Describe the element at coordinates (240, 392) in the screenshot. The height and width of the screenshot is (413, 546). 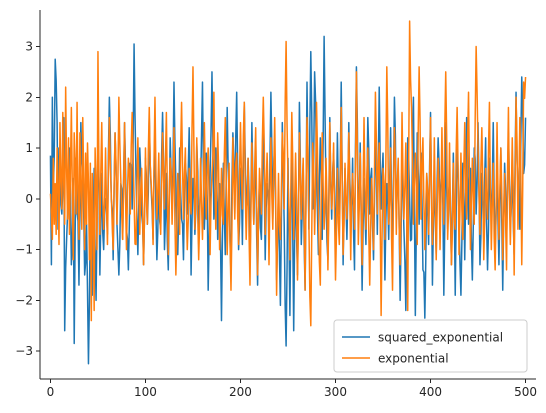
I see `x-tick-label: 200` at that location.